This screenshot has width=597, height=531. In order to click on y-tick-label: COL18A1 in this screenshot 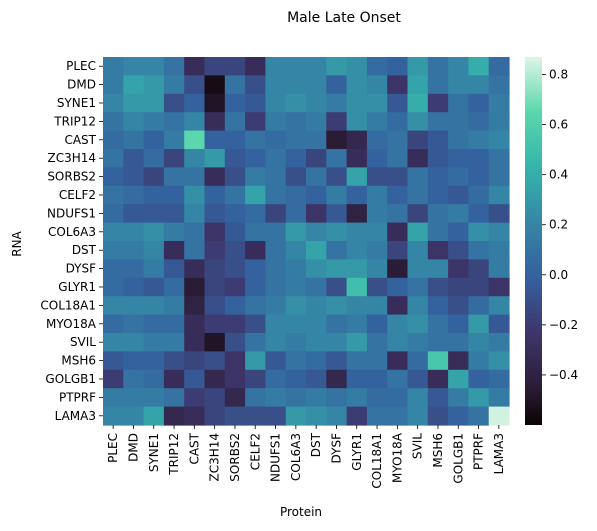, I will do `click(68, 305)`.